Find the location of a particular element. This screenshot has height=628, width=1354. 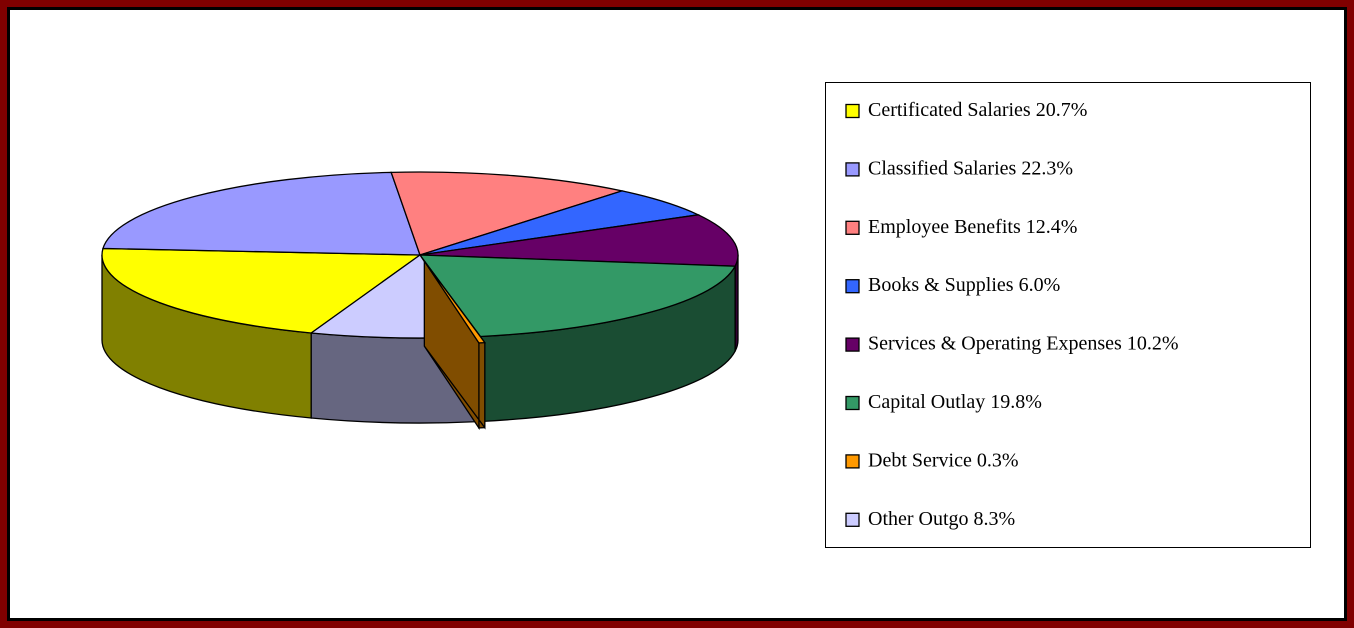

legend-value: 19.8% is located at coordinates (1016, 402).